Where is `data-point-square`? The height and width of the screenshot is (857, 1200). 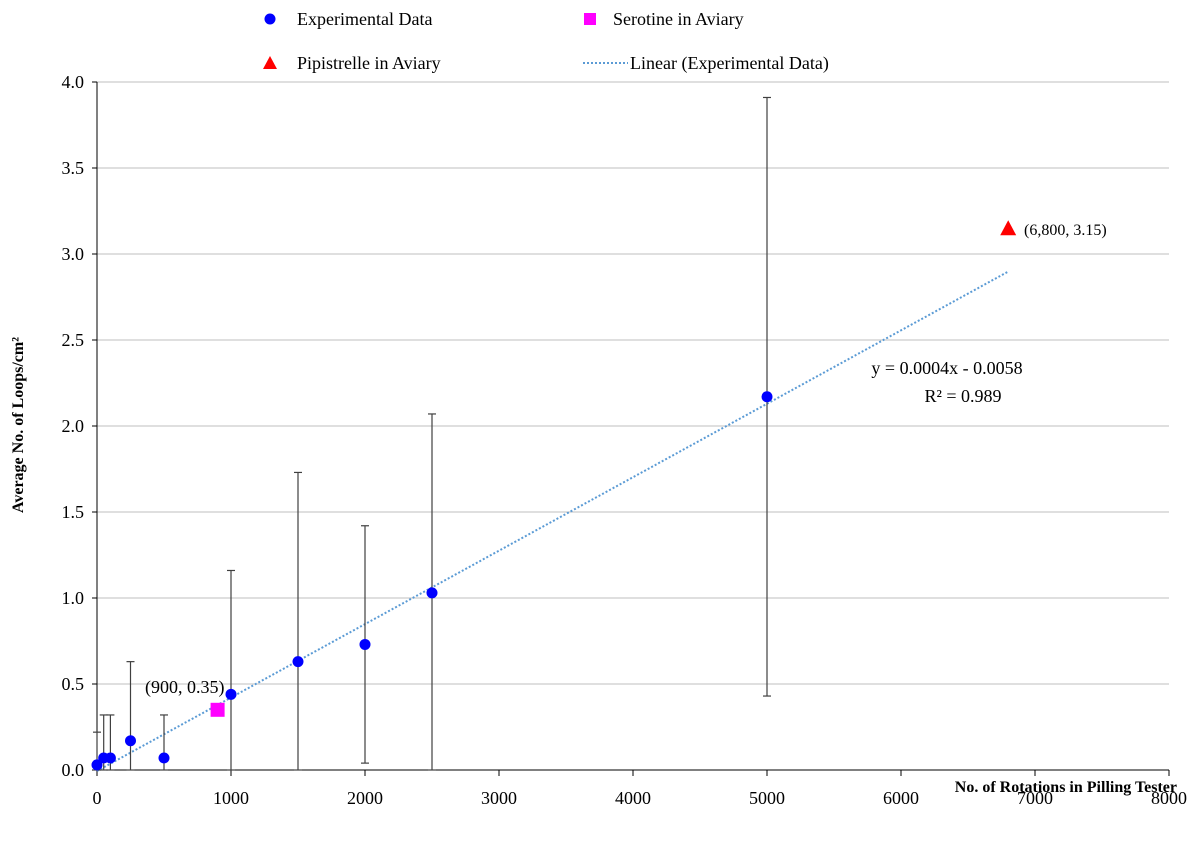 data-point-square is located at coordinates (217, 709).